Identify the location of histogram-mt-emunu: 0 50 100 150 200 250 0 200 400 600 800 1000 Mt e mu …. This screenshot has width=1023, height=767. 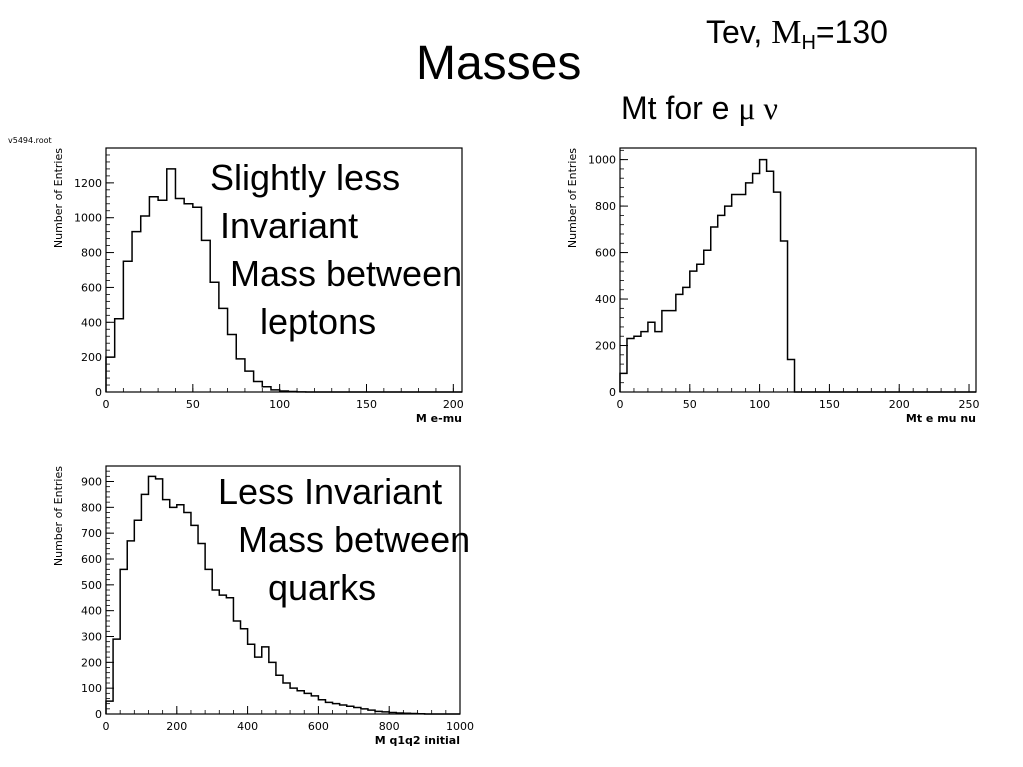
(773, 286).